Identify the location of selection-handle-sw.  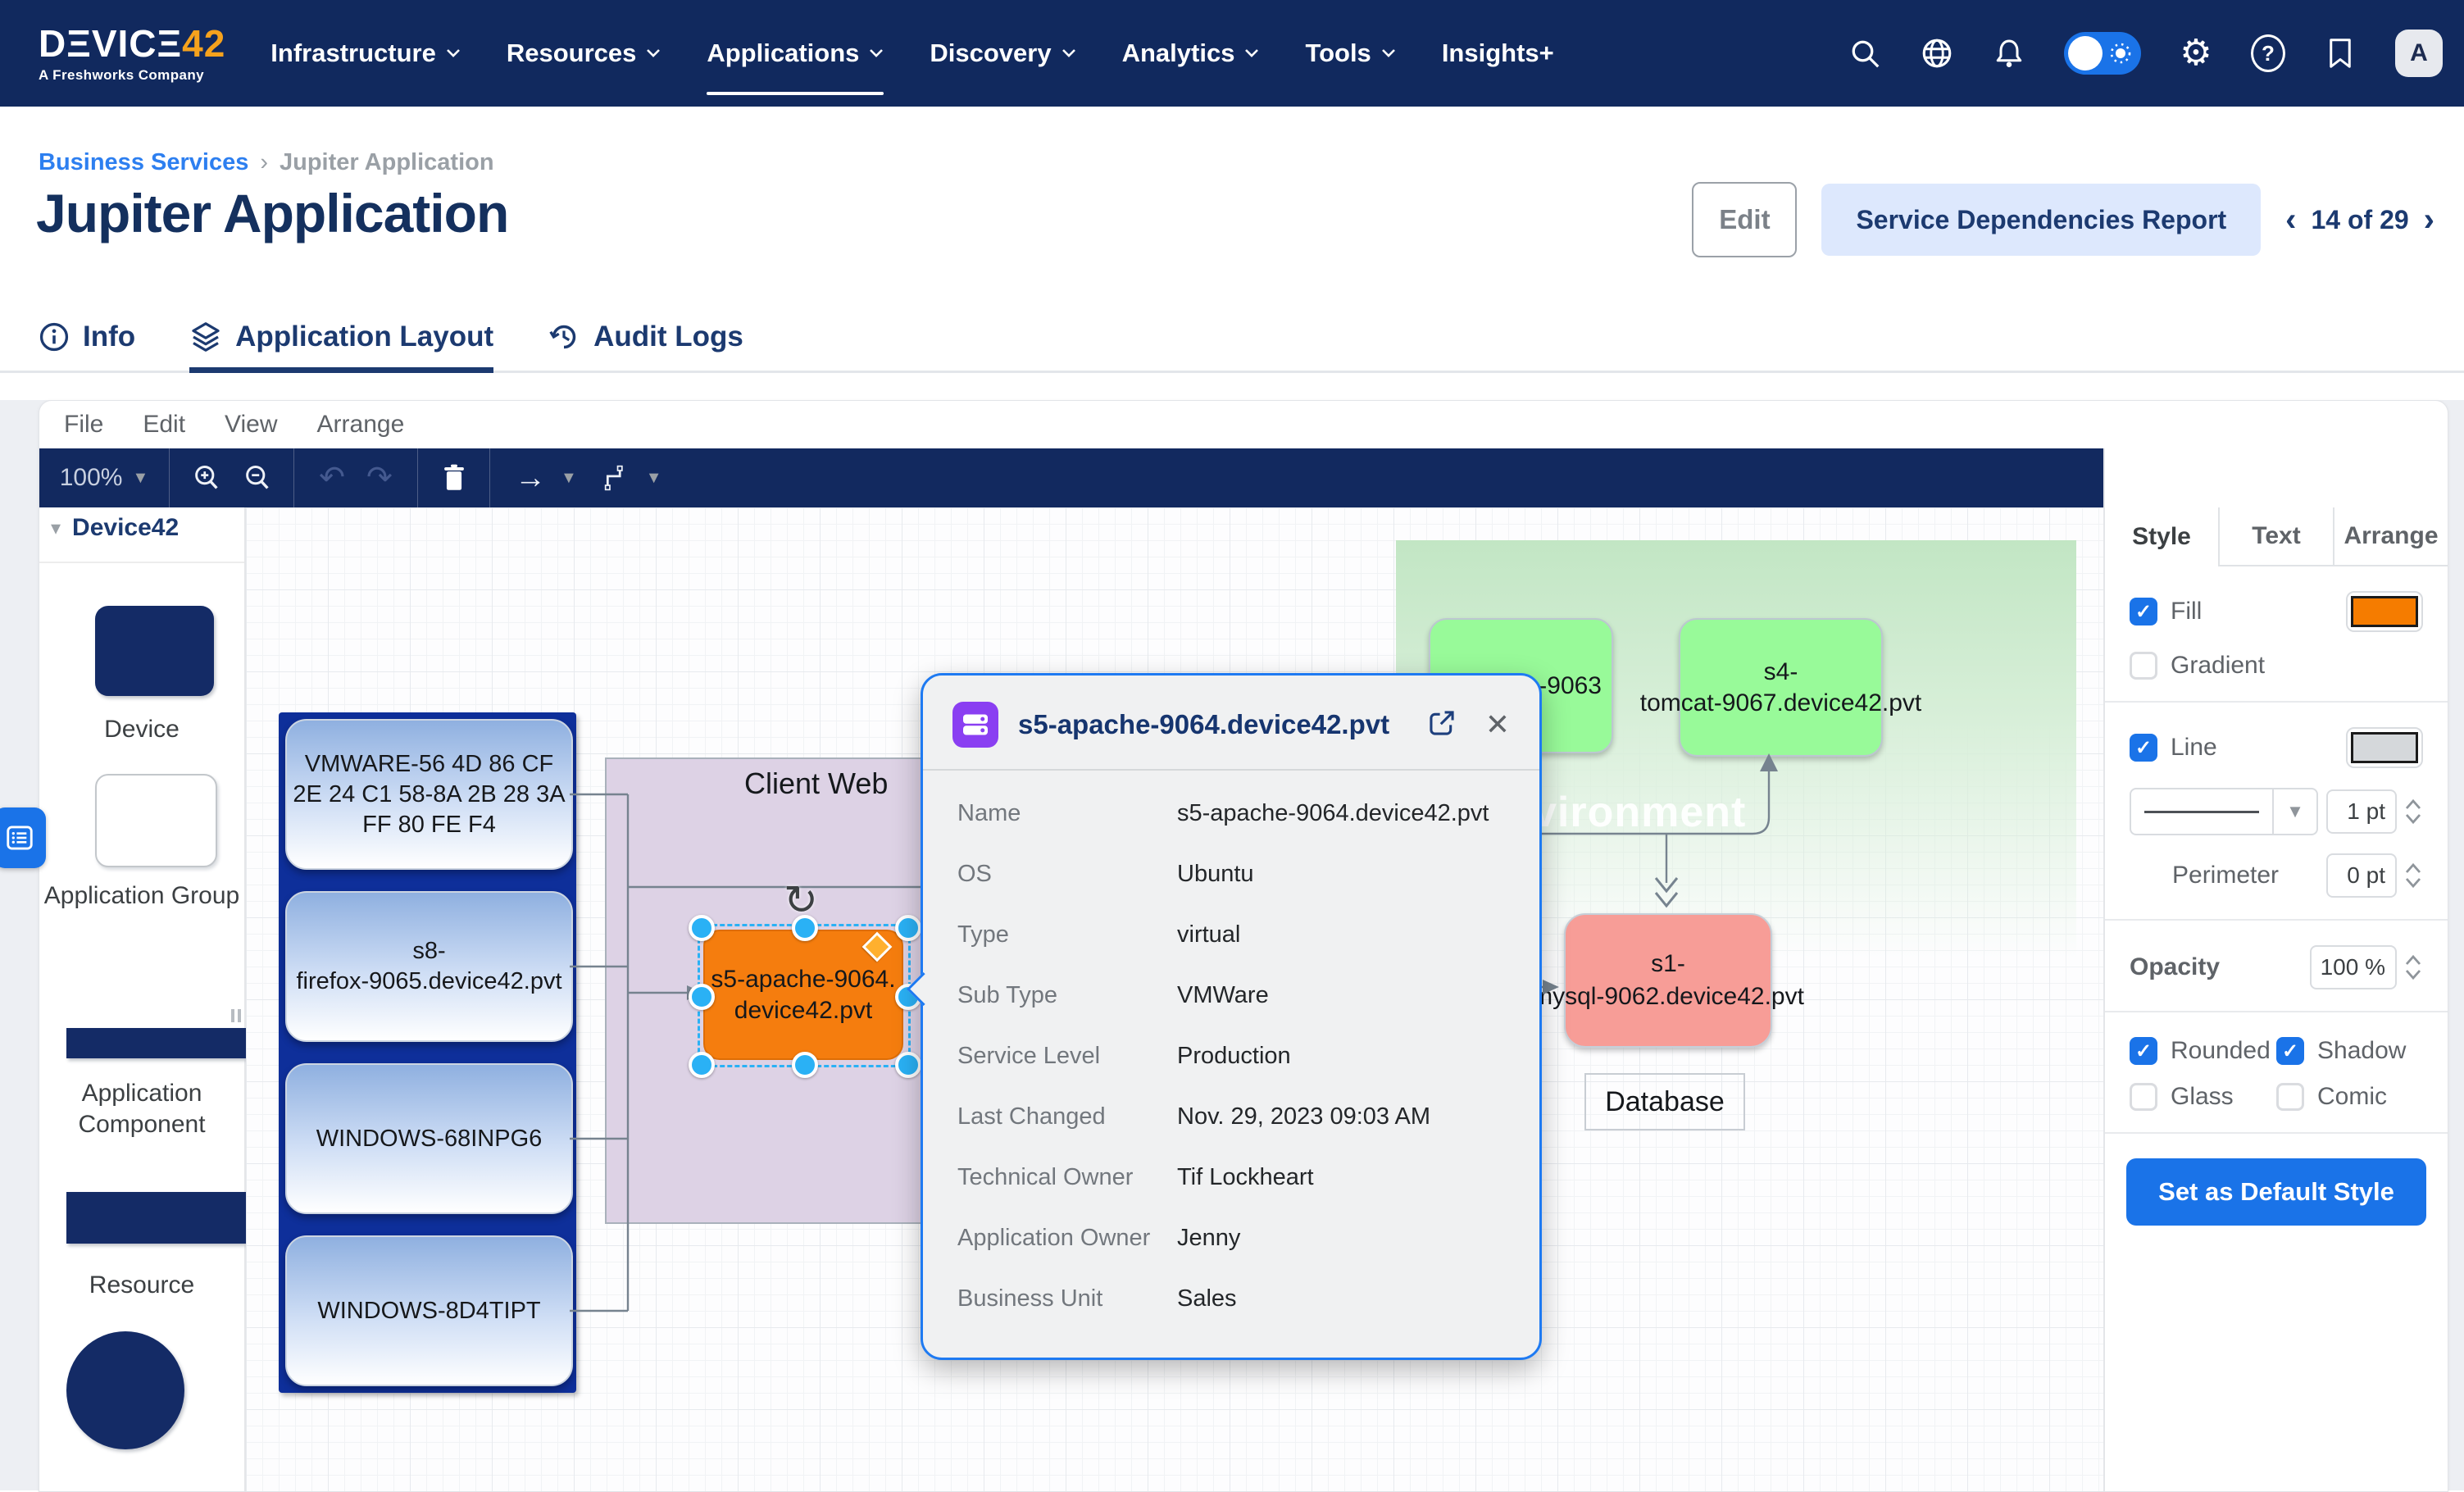
(702, 1065).